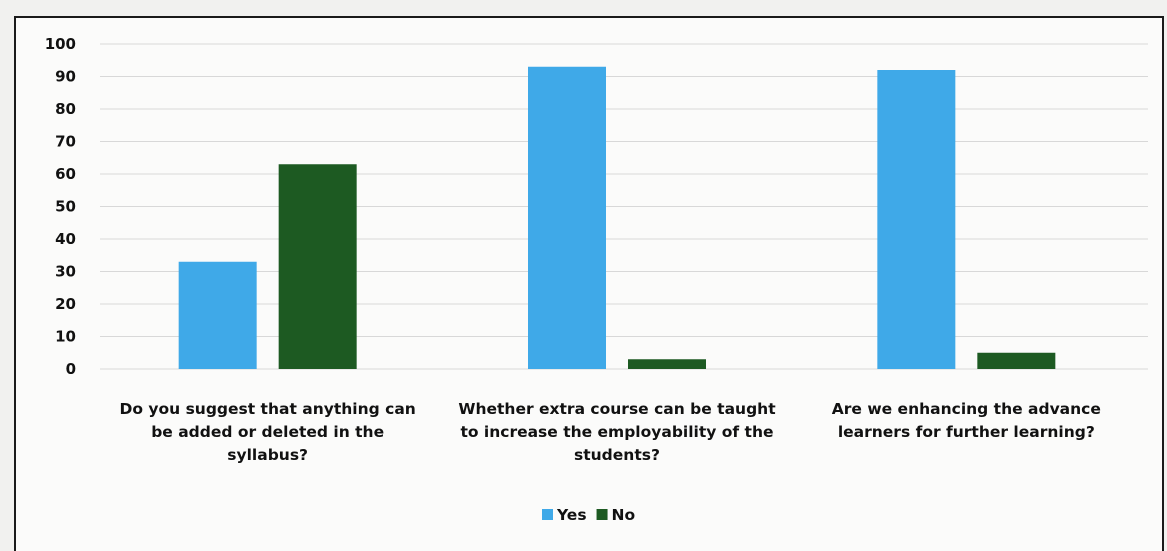 The width and height of the screenshot is (1167, 551). What do you see at coordinates (571, 515) in the screenshot?
I see `legend-label-yes: Yes` at bounding box center [571, 515].